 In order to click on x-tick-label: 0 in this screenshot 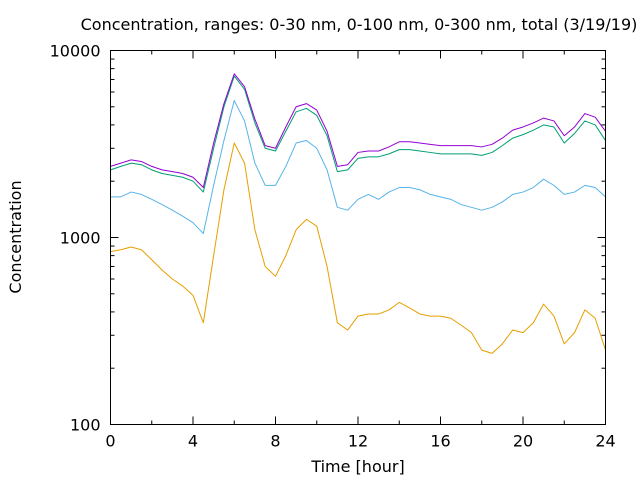, I will do `click(110, 441)`.